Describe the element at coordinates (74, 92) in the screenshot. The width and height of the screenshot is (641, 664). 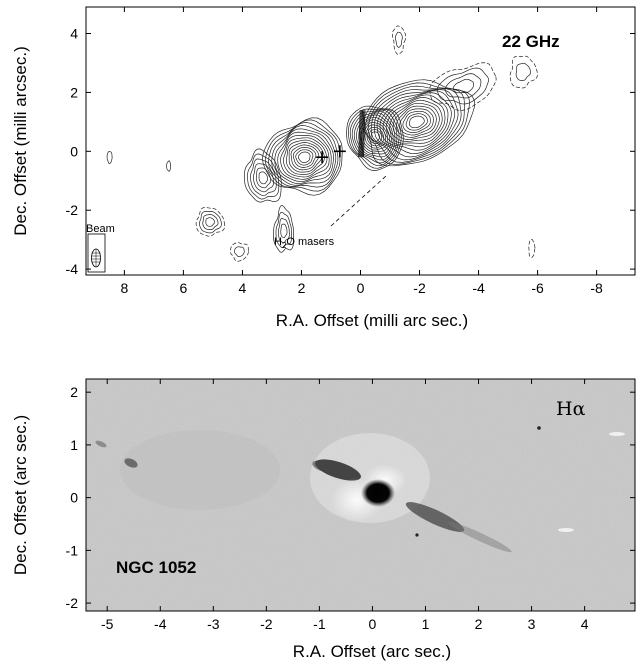
I see `contour-y-tick-label: 2` at that location.